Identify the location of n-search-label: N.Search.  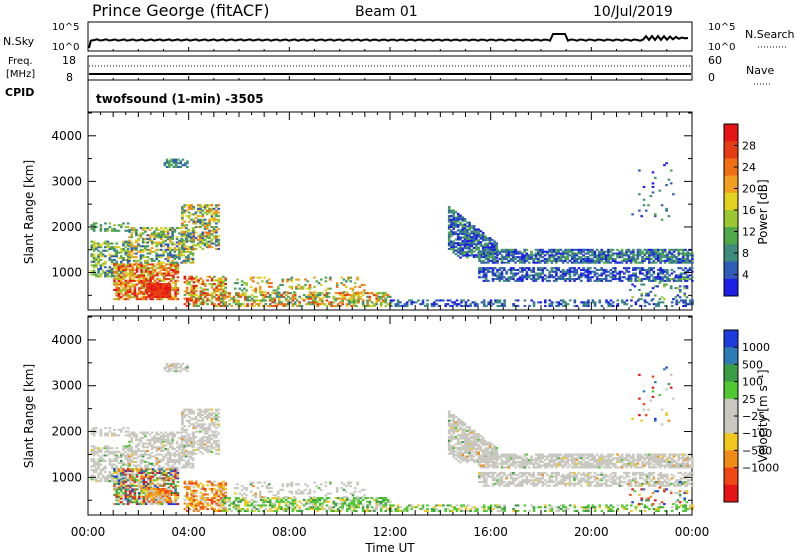
(770, 34).